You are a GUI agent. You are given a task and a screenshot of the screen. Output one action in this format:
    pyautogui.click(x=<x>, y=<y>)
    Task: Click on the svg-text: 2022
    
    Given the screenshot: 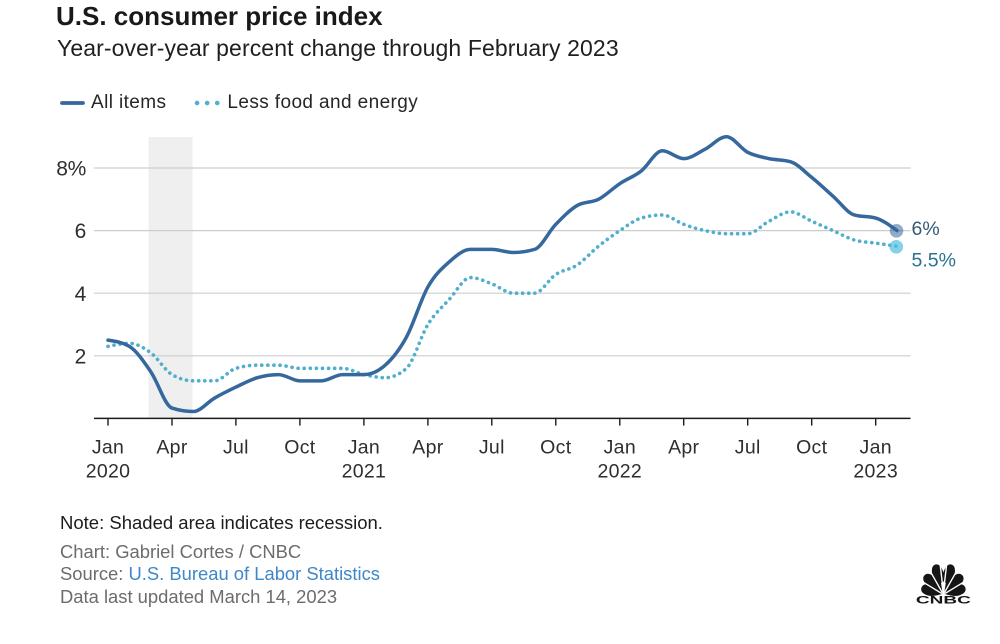 What is the action you would take?
    pyautogui.click(x=620, y=471)
    